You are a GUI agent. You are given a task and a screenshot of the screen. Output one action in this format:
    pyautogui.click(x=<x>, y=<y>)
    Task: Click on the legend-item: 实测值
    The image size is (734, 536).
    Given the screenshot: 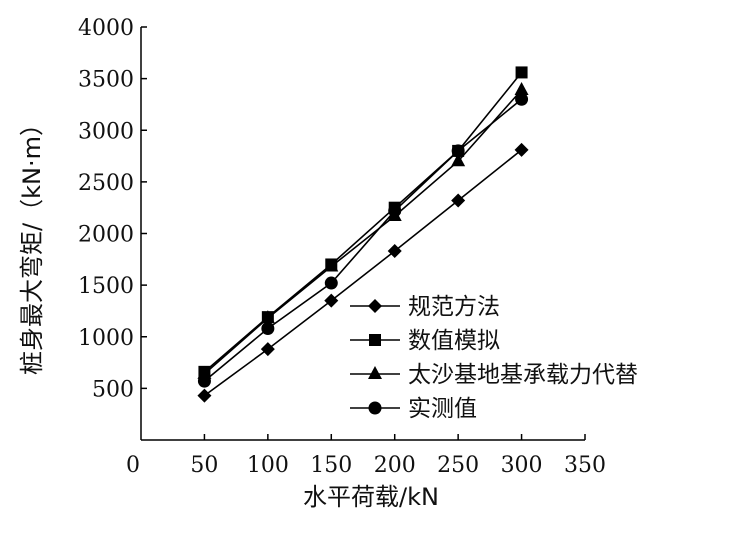 What is the action you would take?
    pyautogui.click(x=413, y=409)
    